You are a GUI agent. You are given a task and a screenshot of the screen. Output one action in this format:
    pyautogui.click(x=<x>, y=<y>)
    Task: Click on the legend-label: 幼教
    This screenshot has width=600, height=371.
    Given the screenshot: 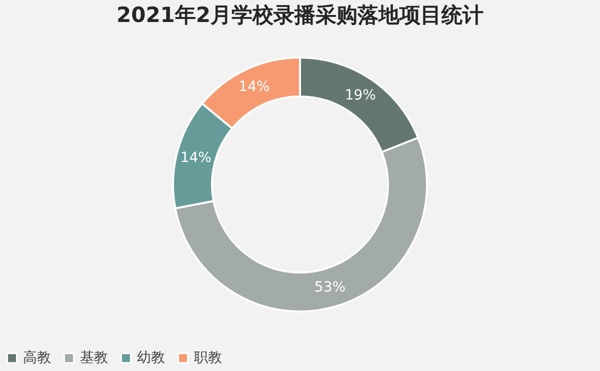 What is the action you would take?
    pyautogui.click(x=151, y=358)
    